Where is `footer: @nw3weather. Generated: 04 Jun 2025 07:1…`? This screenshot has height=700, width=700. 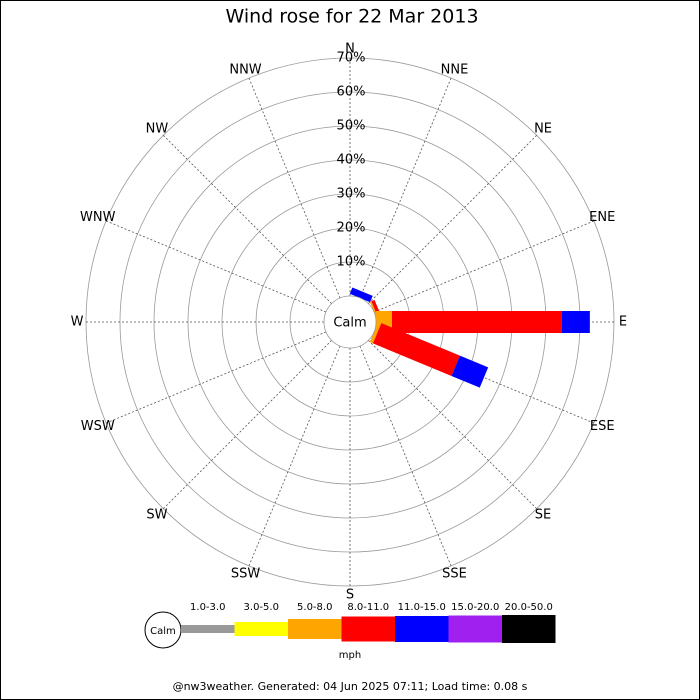
footer: @nw3weather. Generated: 04 Jun 2025 07:1… is located at coordinates (350, 686).